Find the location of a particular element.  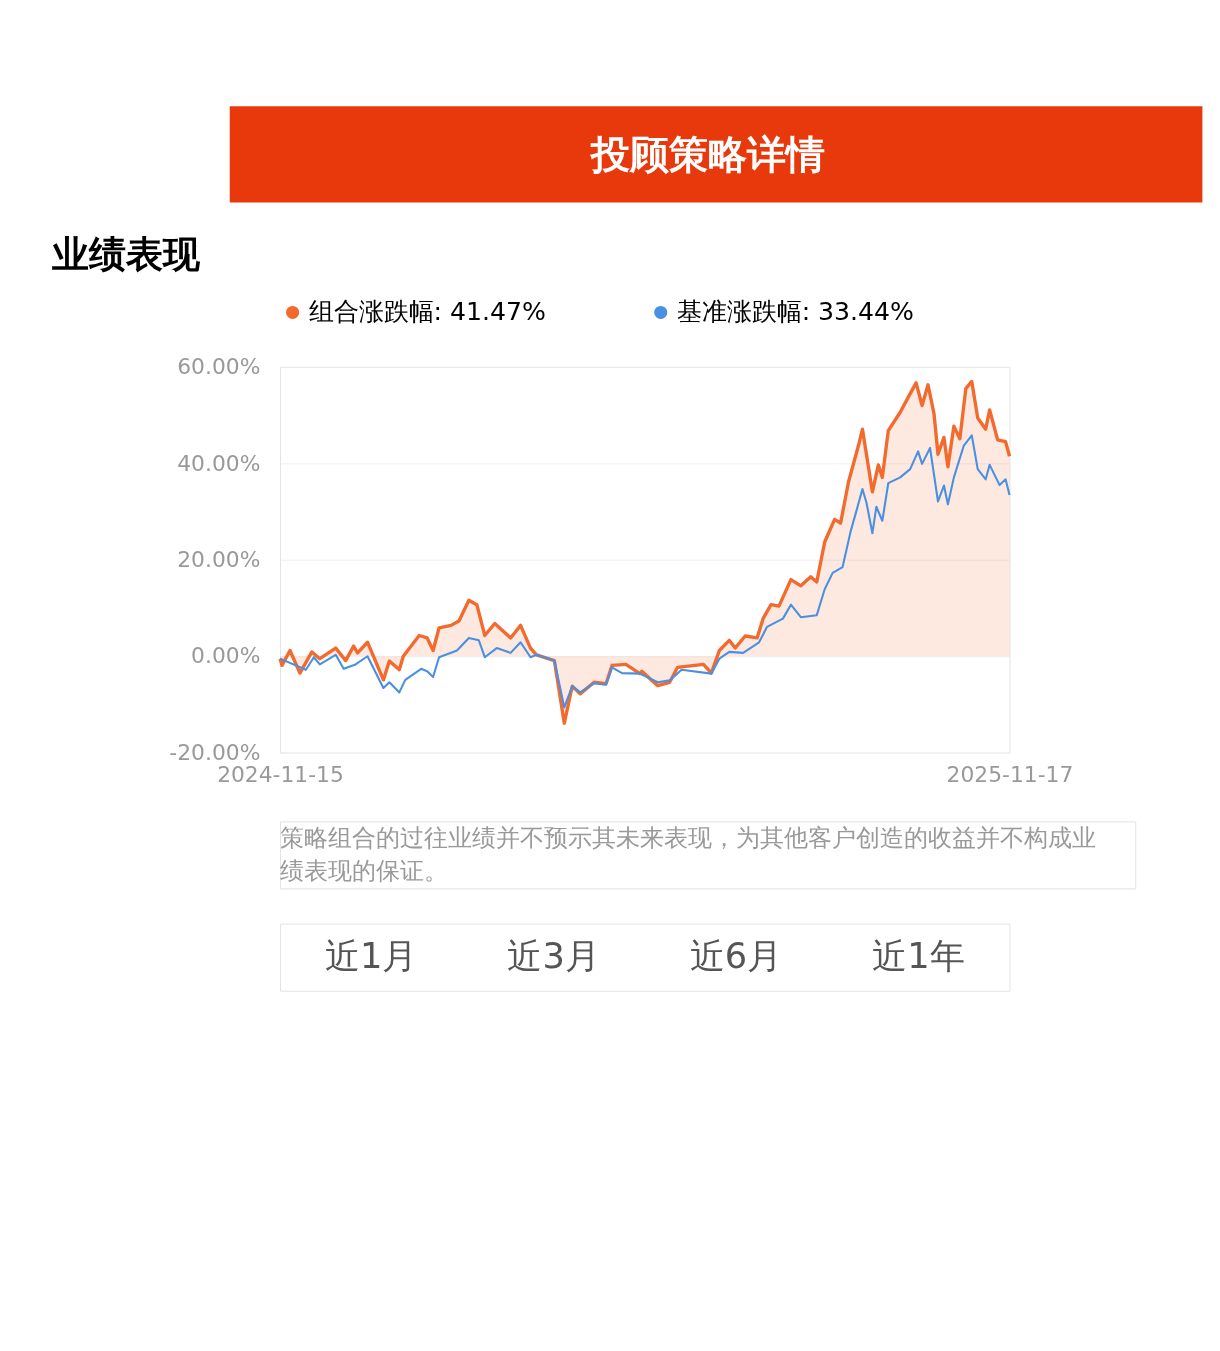

text: 近6月 is located at coordinates (736, 956).